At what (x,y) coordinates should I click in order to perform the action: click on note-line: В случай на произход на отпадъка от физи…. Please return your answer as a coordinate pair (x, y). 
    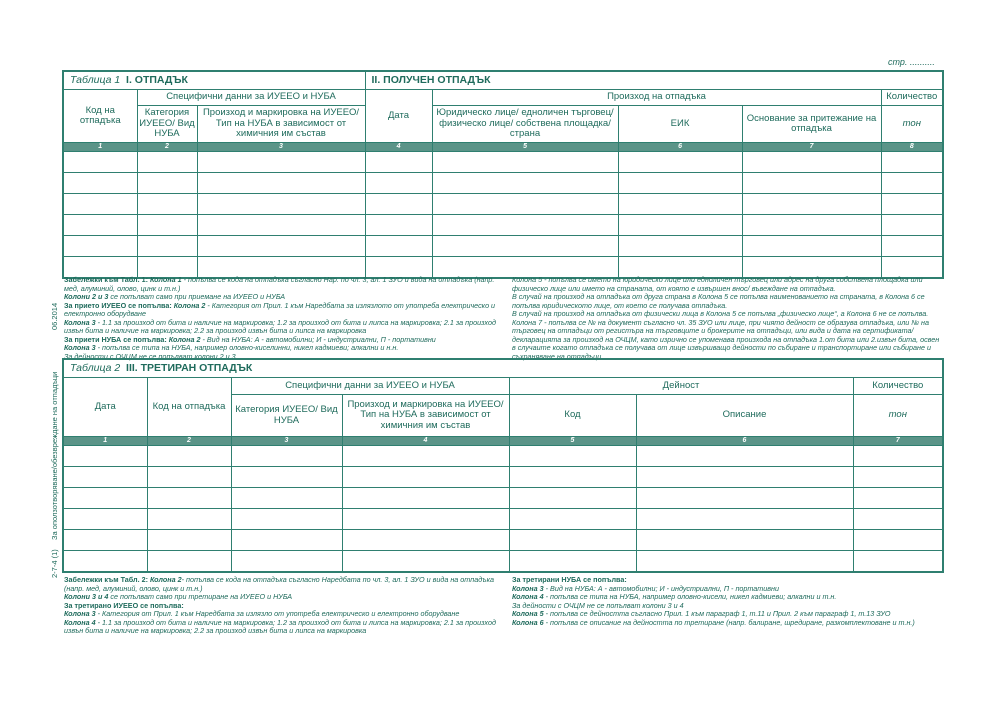
    Looking at the image, I should click on (720, 313).